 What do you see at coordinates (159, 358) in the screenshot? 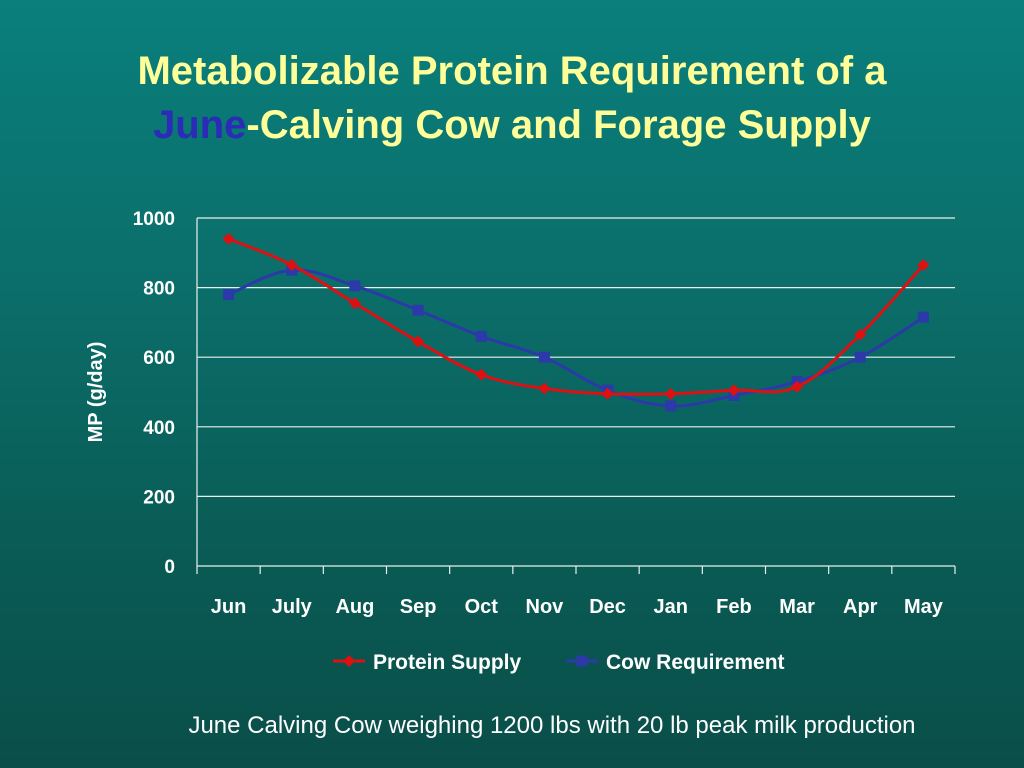
I see `y-tick-label: 600` at bounding box center [159, 358].